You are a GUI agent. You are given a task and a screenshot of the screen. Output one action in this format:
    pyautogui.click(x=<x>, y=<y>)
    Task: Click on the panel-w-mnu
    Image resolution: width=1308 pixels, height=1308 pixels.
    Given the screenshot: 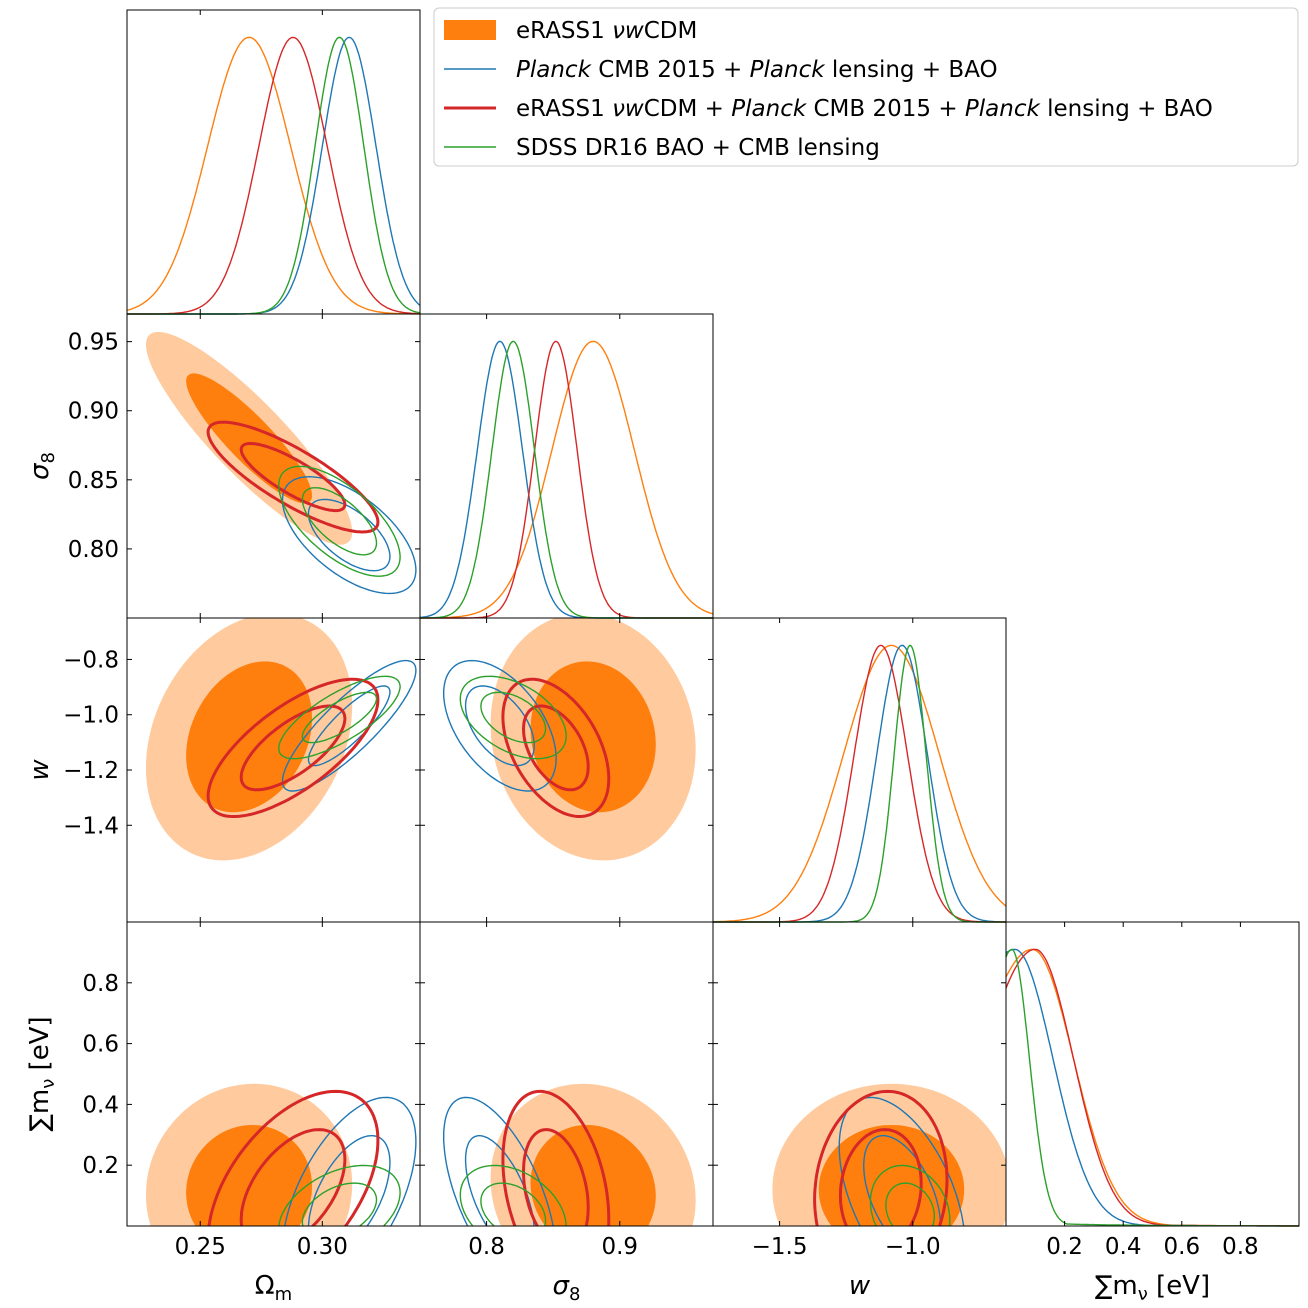 What is the action you would take?
    pyautogui.click(x=889, y=1154)
    